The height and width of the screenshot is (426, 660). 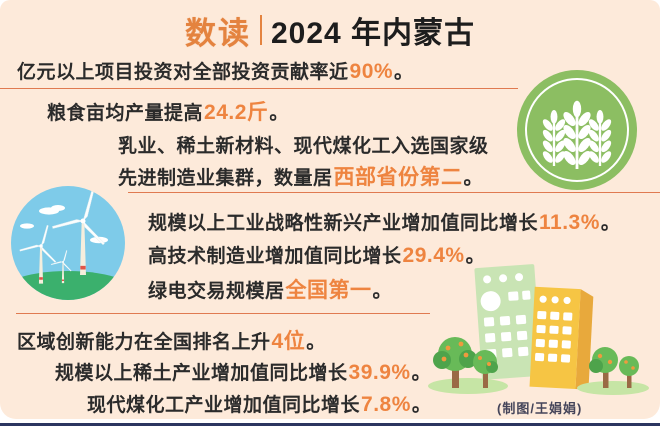 I want to click on wheat-icon, so click(x=577, y=130).